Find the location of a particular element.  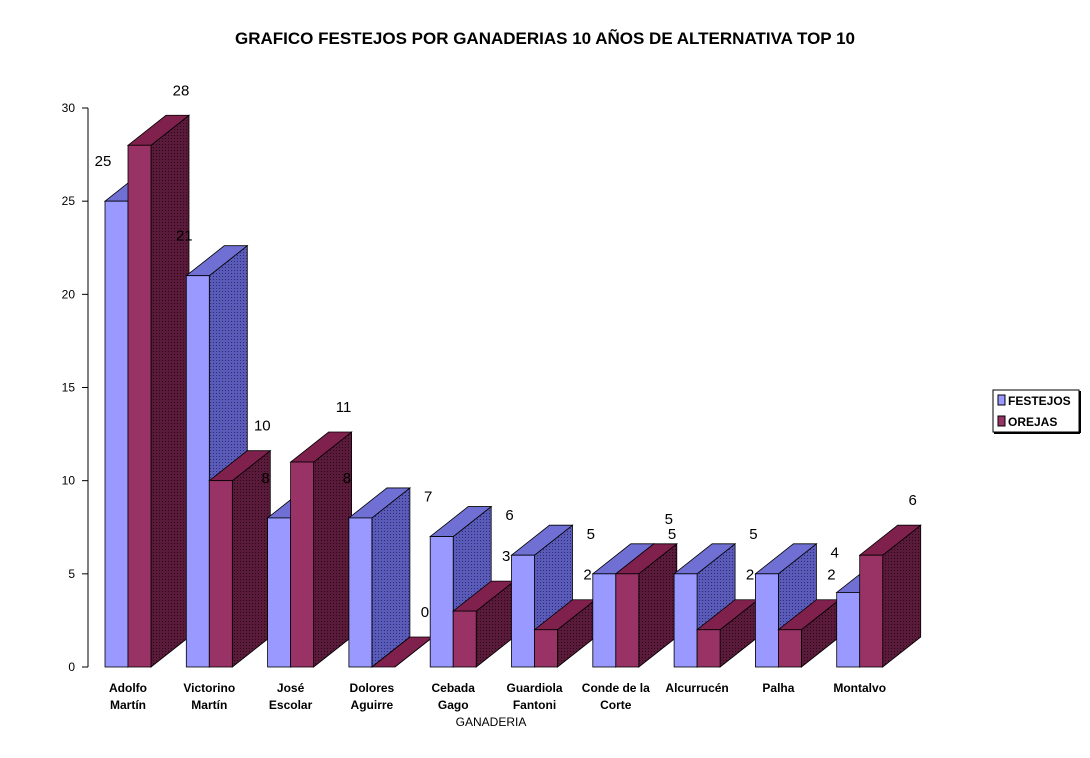

legend-label-festejos: FESTEJOS is located at coordinates (1039, 401).